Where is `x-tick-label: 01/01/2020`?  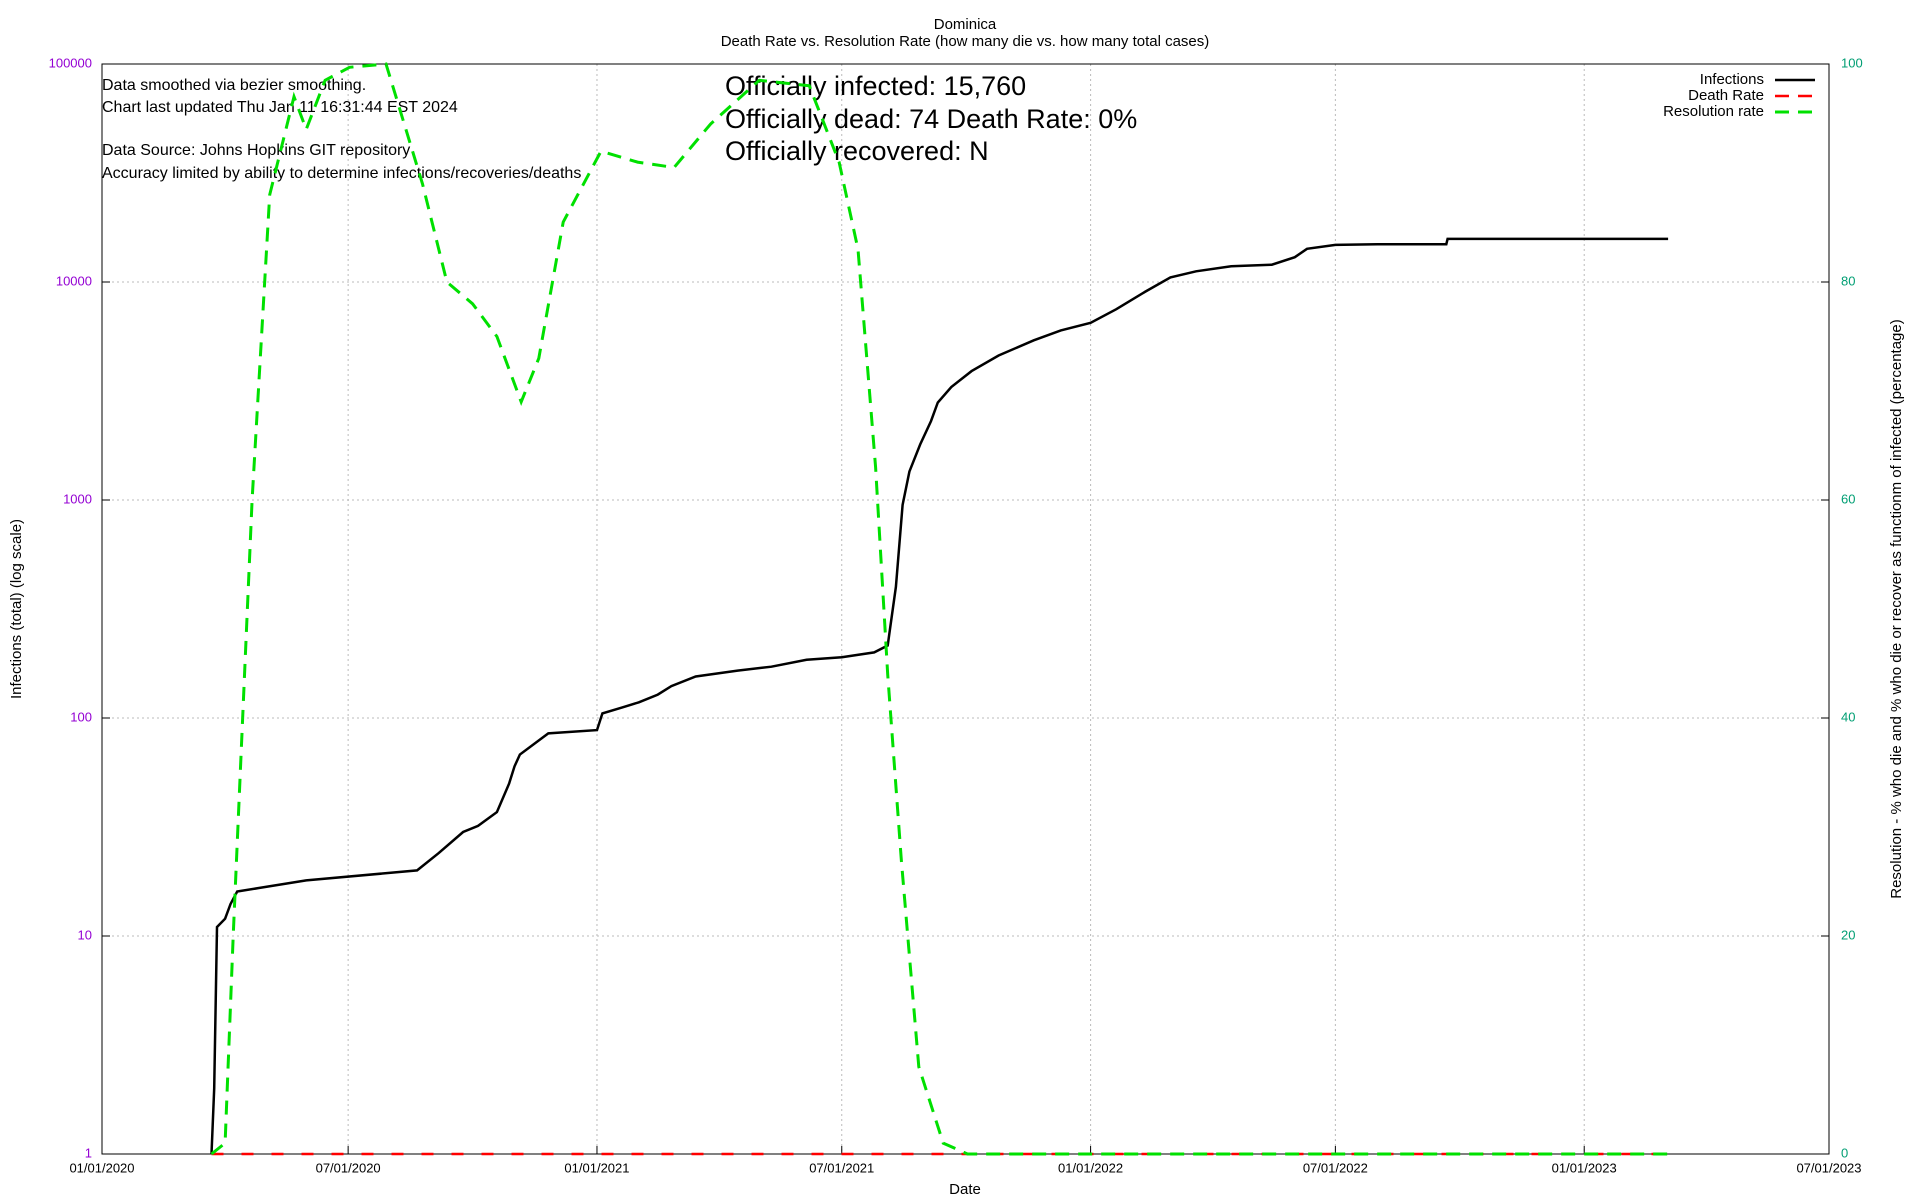
x-tick-label: 01/01/2020 is located at coordinates (101, 1167).